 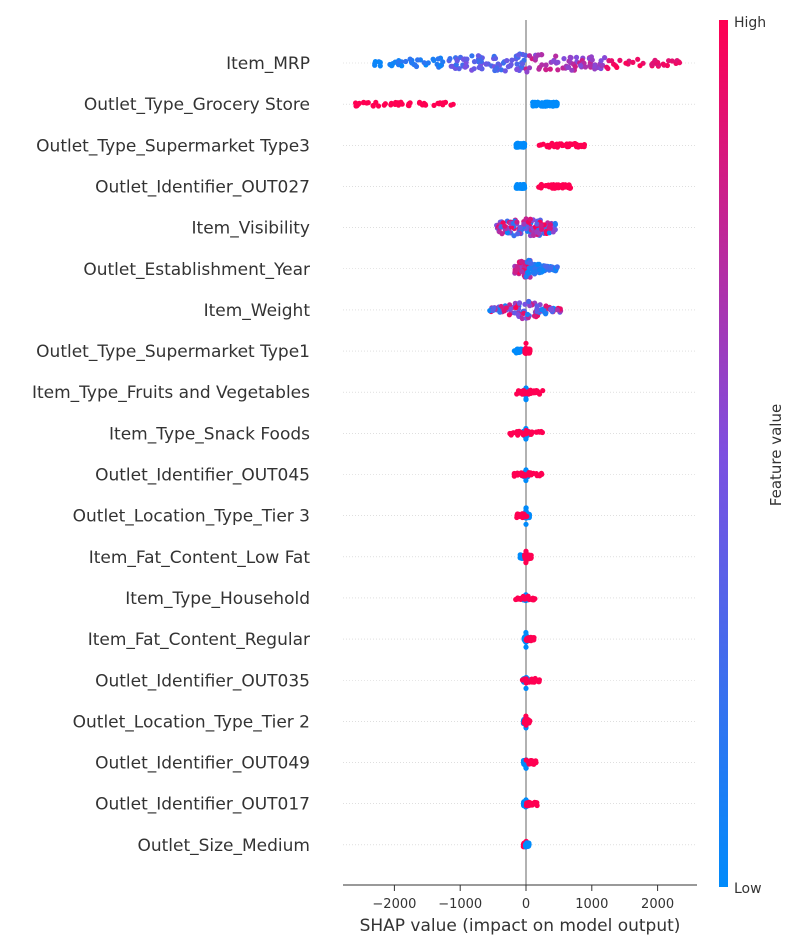 What do you see at coordinates (196, 270) in the screenshot?
I see `feature-label: Outlet_Establishment_Year` at bounding box center [196, 270].